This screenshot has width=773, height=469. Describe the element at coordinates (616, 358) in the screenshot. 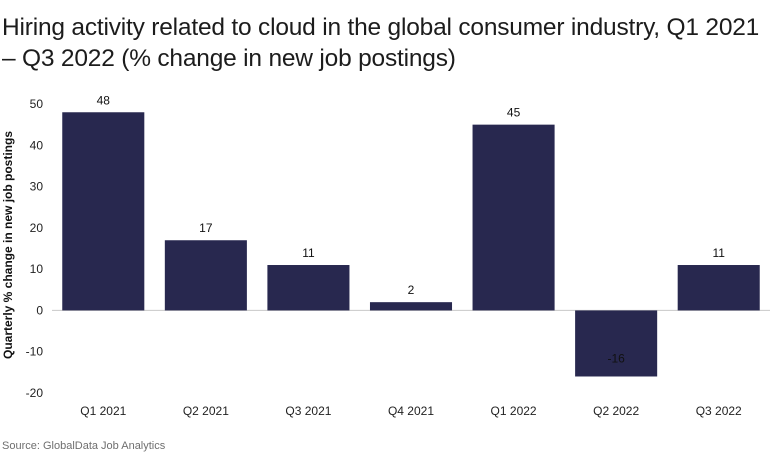

I see `data-label: -16` at that location.